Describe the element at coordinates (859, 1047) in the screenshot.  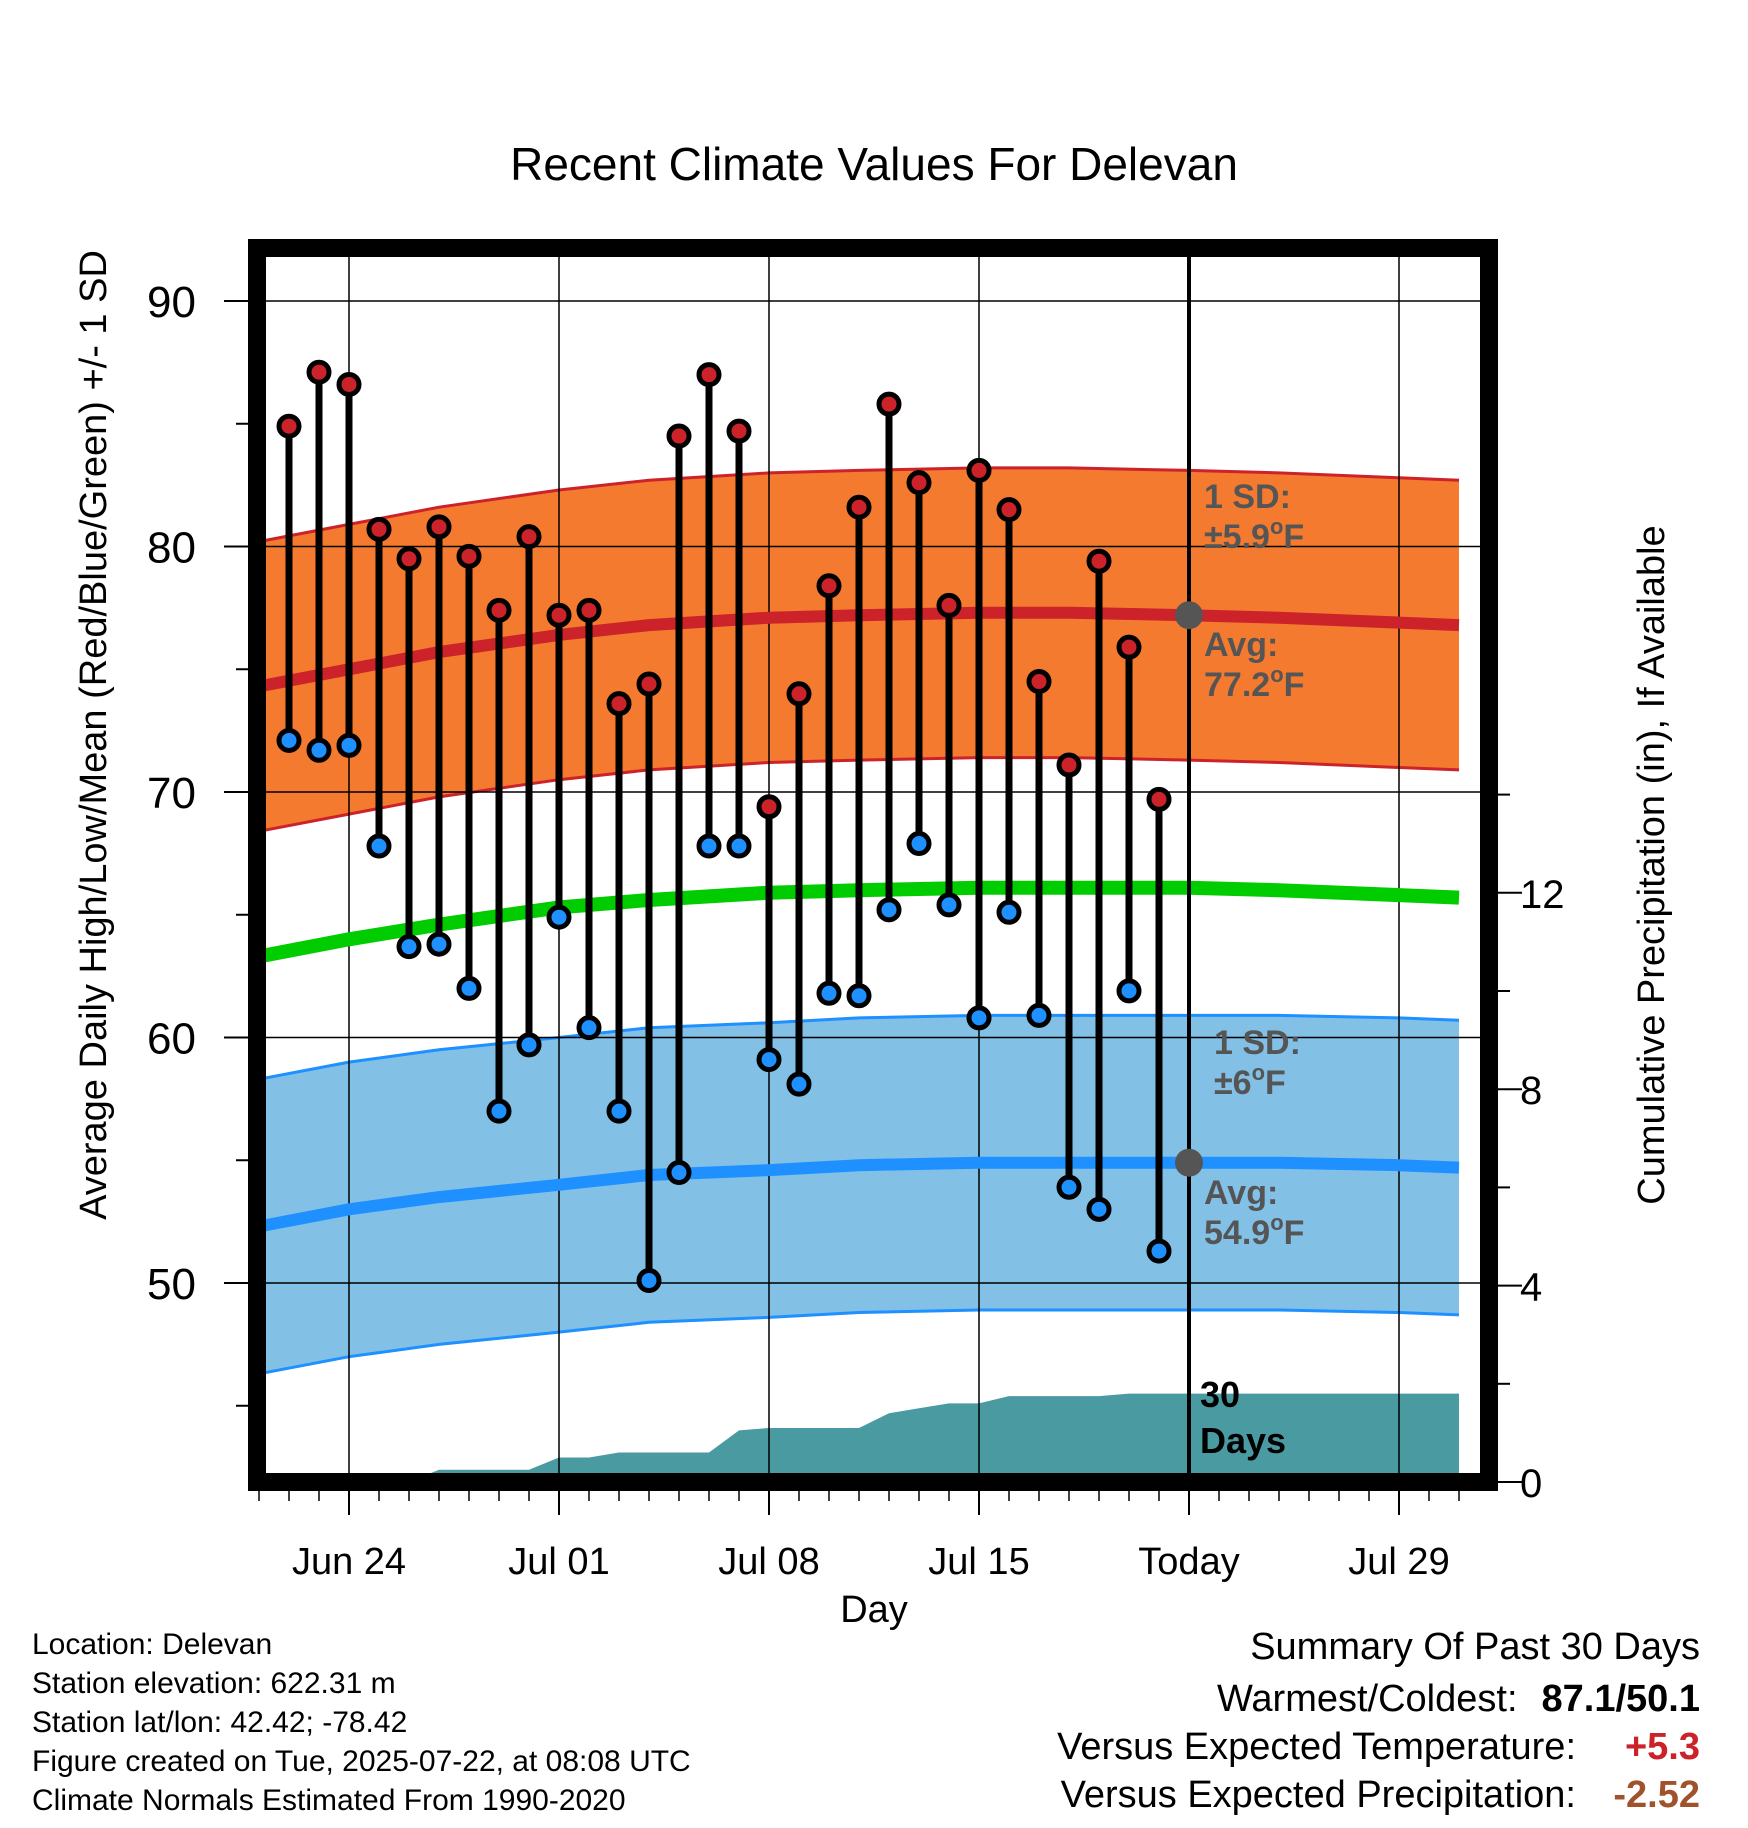
I see `low-sd-upper-line` at that location.